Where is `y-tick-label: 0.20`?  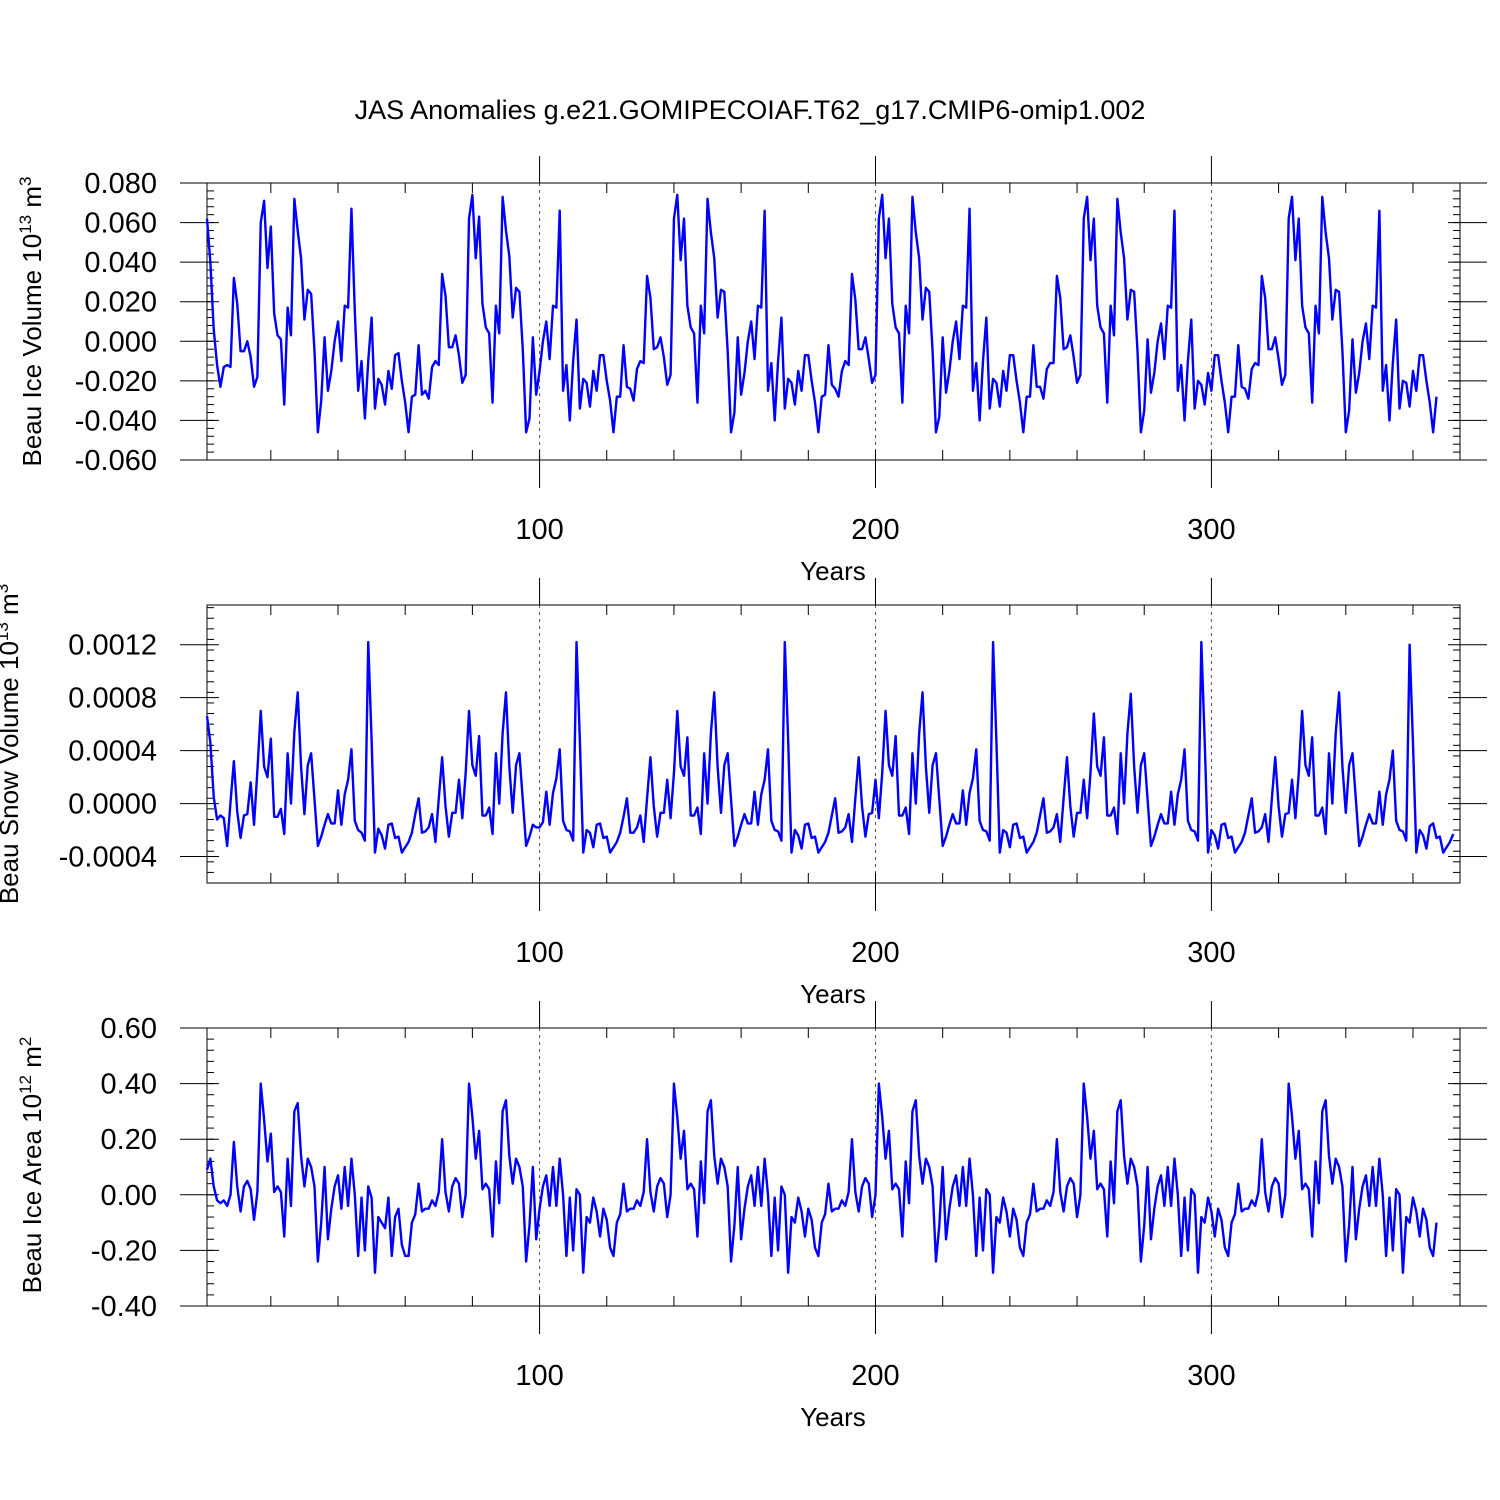
y-tick-label: 0.20 is located at coordinates (129, 1140).